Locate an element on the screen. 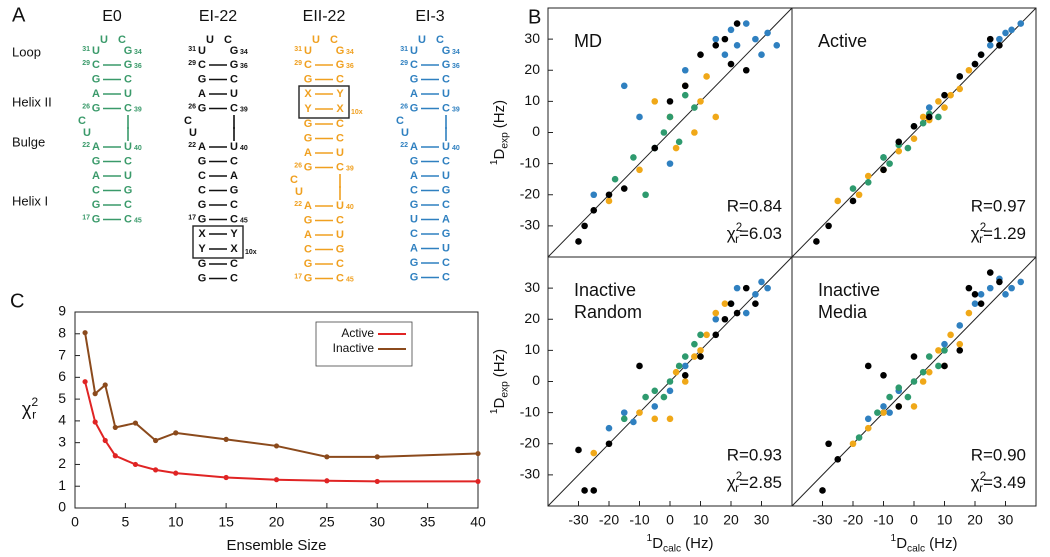 Image resolution: width=1050 pixels, height=557 pixels. nucleotide: 22 is located at coordinates (192, 145).